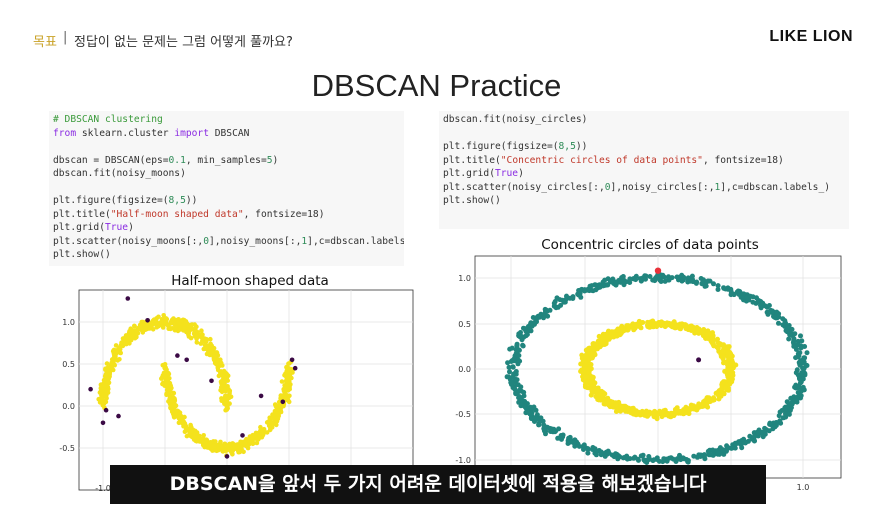  I want to click on code-number: 8,5, so click(567, 146).